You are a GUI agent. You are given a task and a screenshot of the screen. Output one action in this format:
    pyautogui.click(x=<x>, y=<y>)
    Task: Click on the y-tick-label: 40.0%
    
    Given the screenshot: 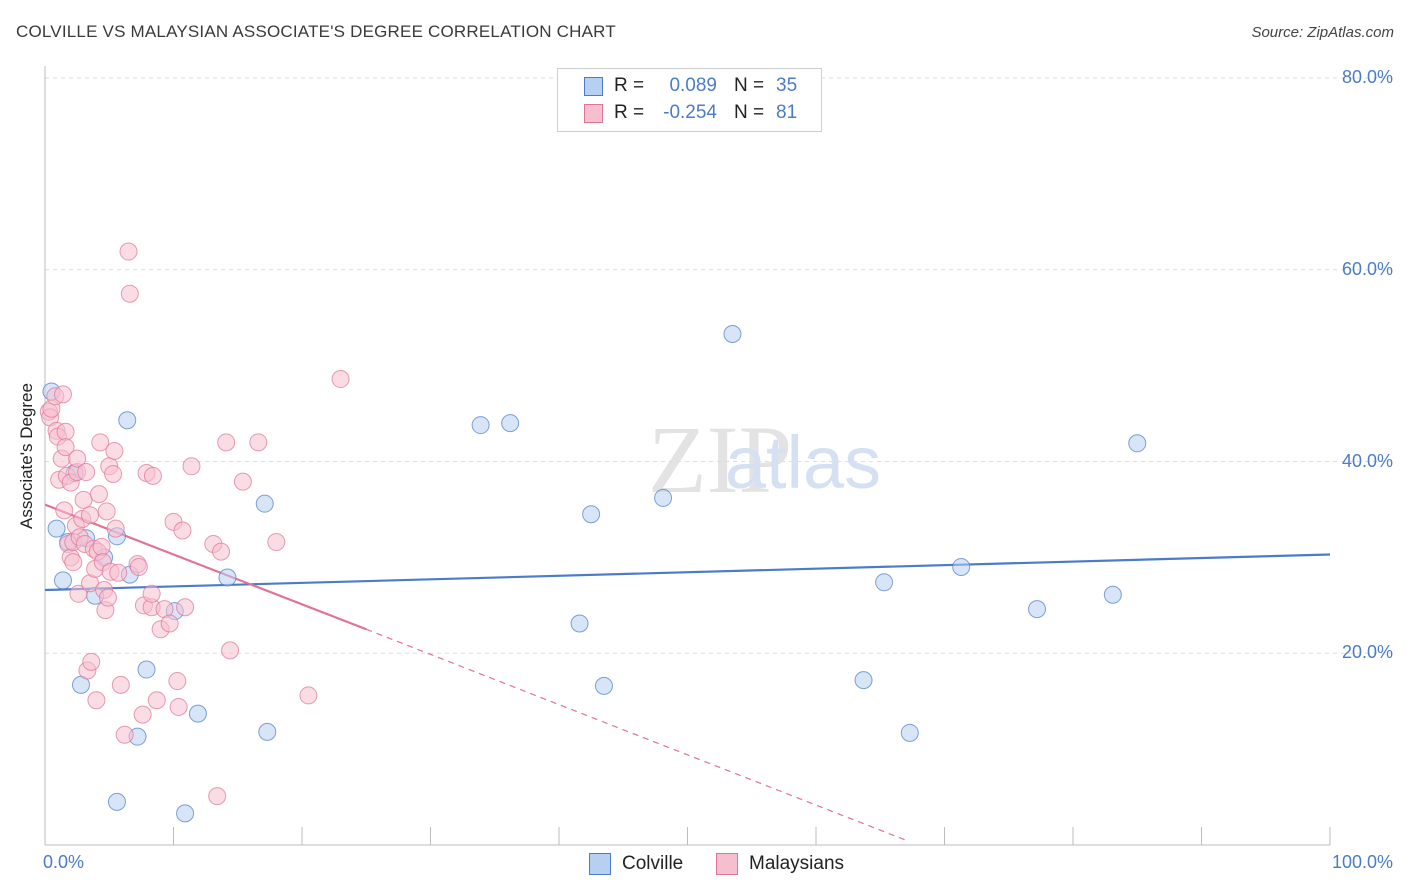 What is the action you would take?
    pyautogui.click(x=1367, y=460)
    